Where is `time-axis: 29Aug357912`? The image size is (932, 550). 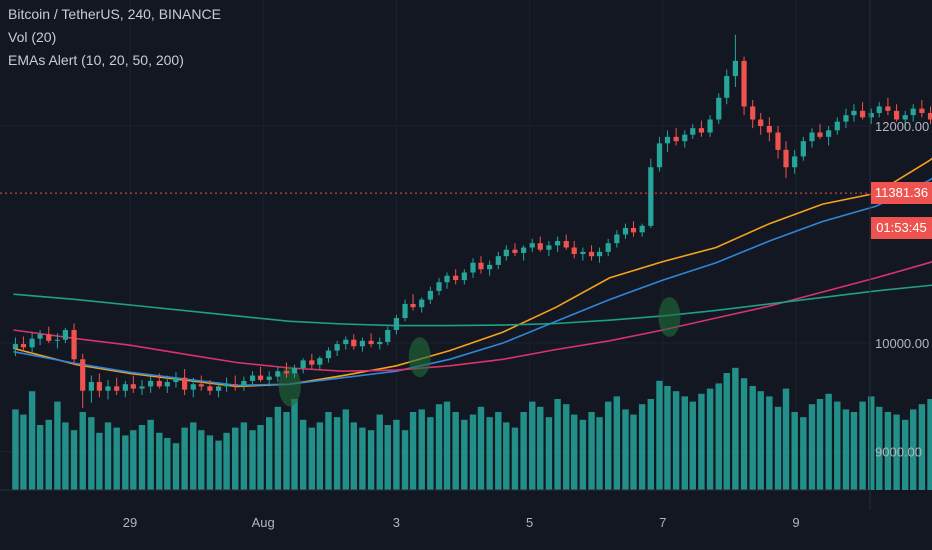 time-axis: 29Aug357912 is located at coordinates (527, 522).